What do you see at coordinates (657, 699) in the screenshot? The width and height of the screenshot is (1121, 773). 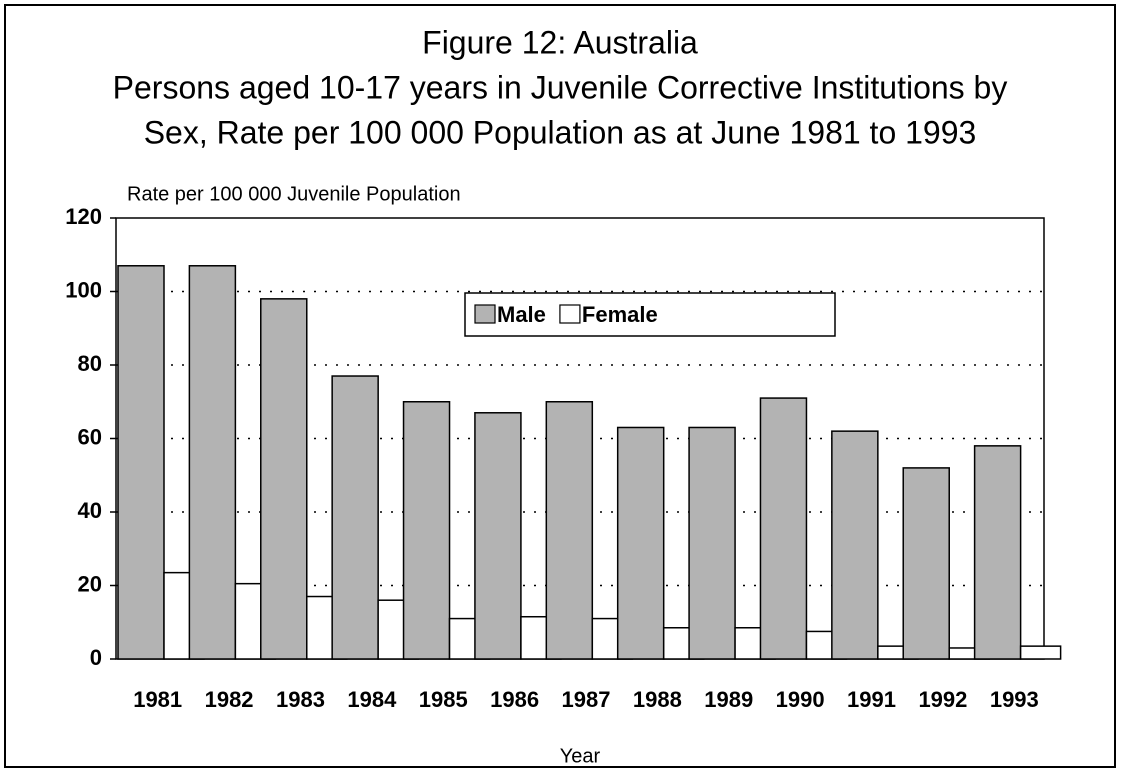 I see `x-tick-label: 1988` at bounding box center [657, 699].